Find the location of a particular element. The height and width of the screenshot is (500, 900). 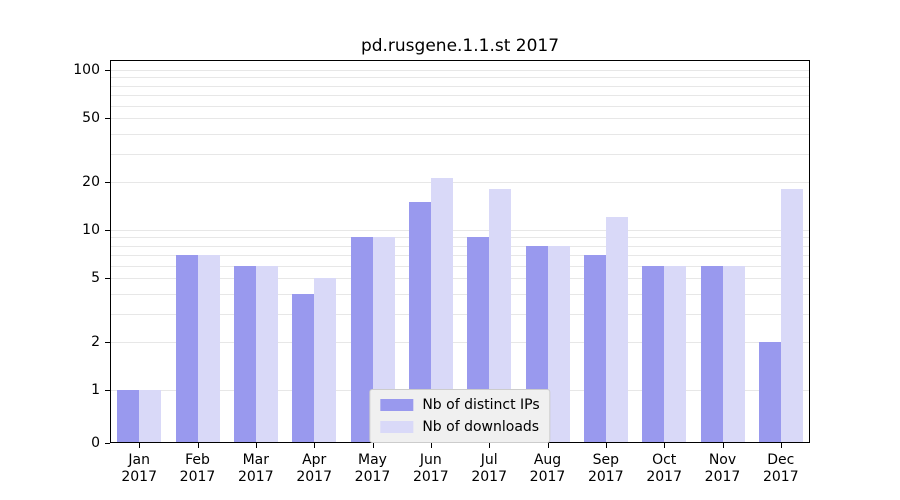

x-tick-label: Mar 2017 is located at coordinates (255, 468).